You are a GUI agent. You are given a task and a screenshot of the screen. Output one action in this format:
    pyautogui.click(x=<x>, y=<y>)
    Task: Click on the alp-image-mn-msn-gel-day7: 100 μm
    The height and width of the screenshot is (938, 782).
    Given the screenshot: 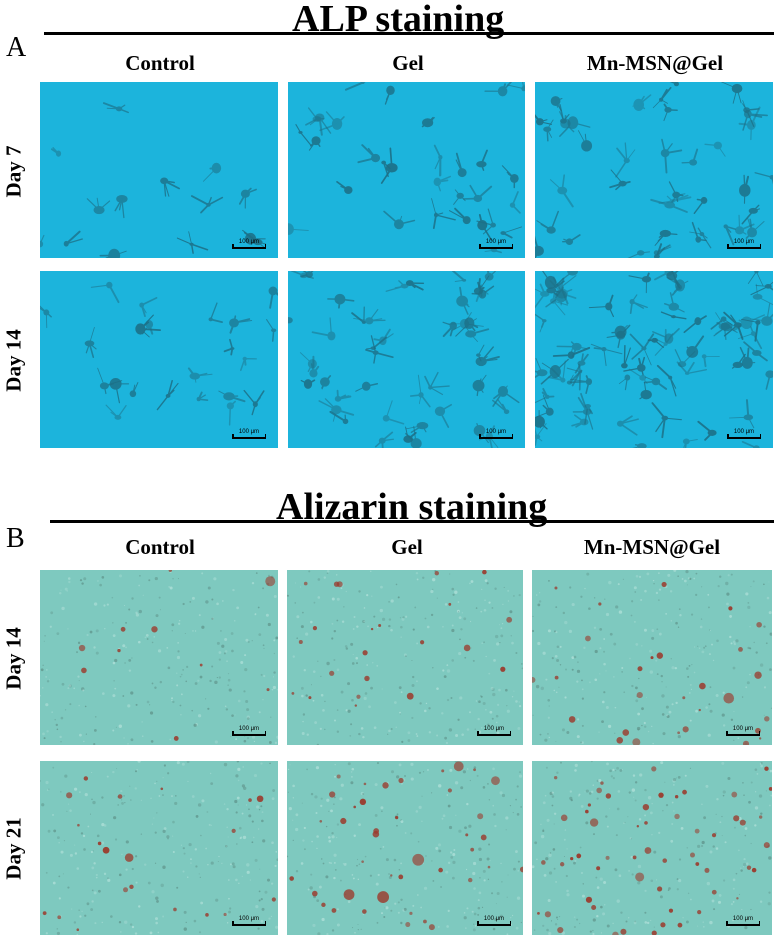 What is the action you would take?
    pyautogui.click(x=654, y=170)
    